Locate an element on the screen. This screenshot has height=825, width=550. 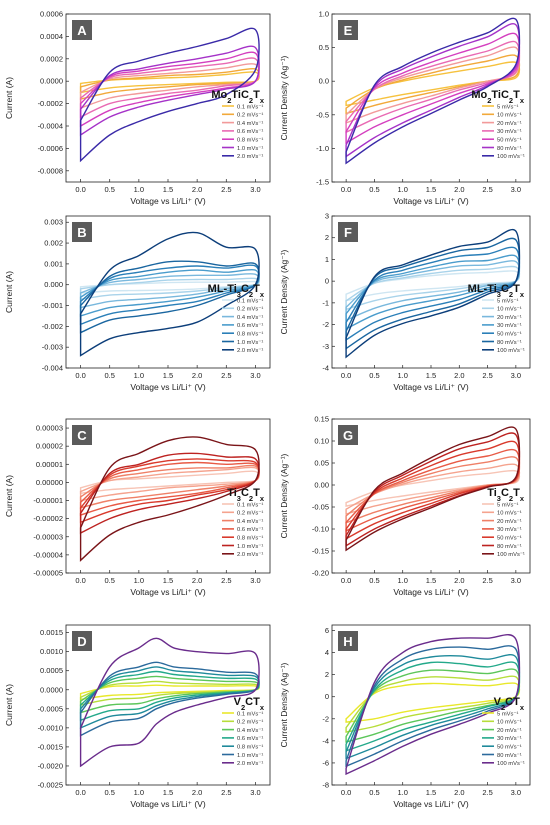
y-tick-label: -4 is located at coordinates (325, 740).